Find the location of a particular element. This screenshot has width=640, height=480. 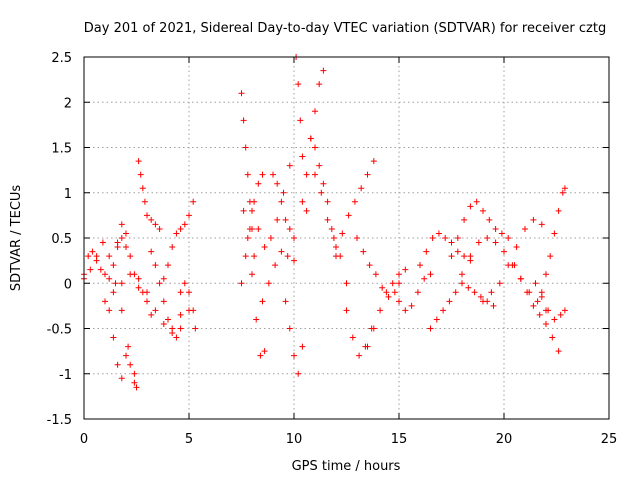

y-tick-label: -1.5 is located at coordinates (59, 420).